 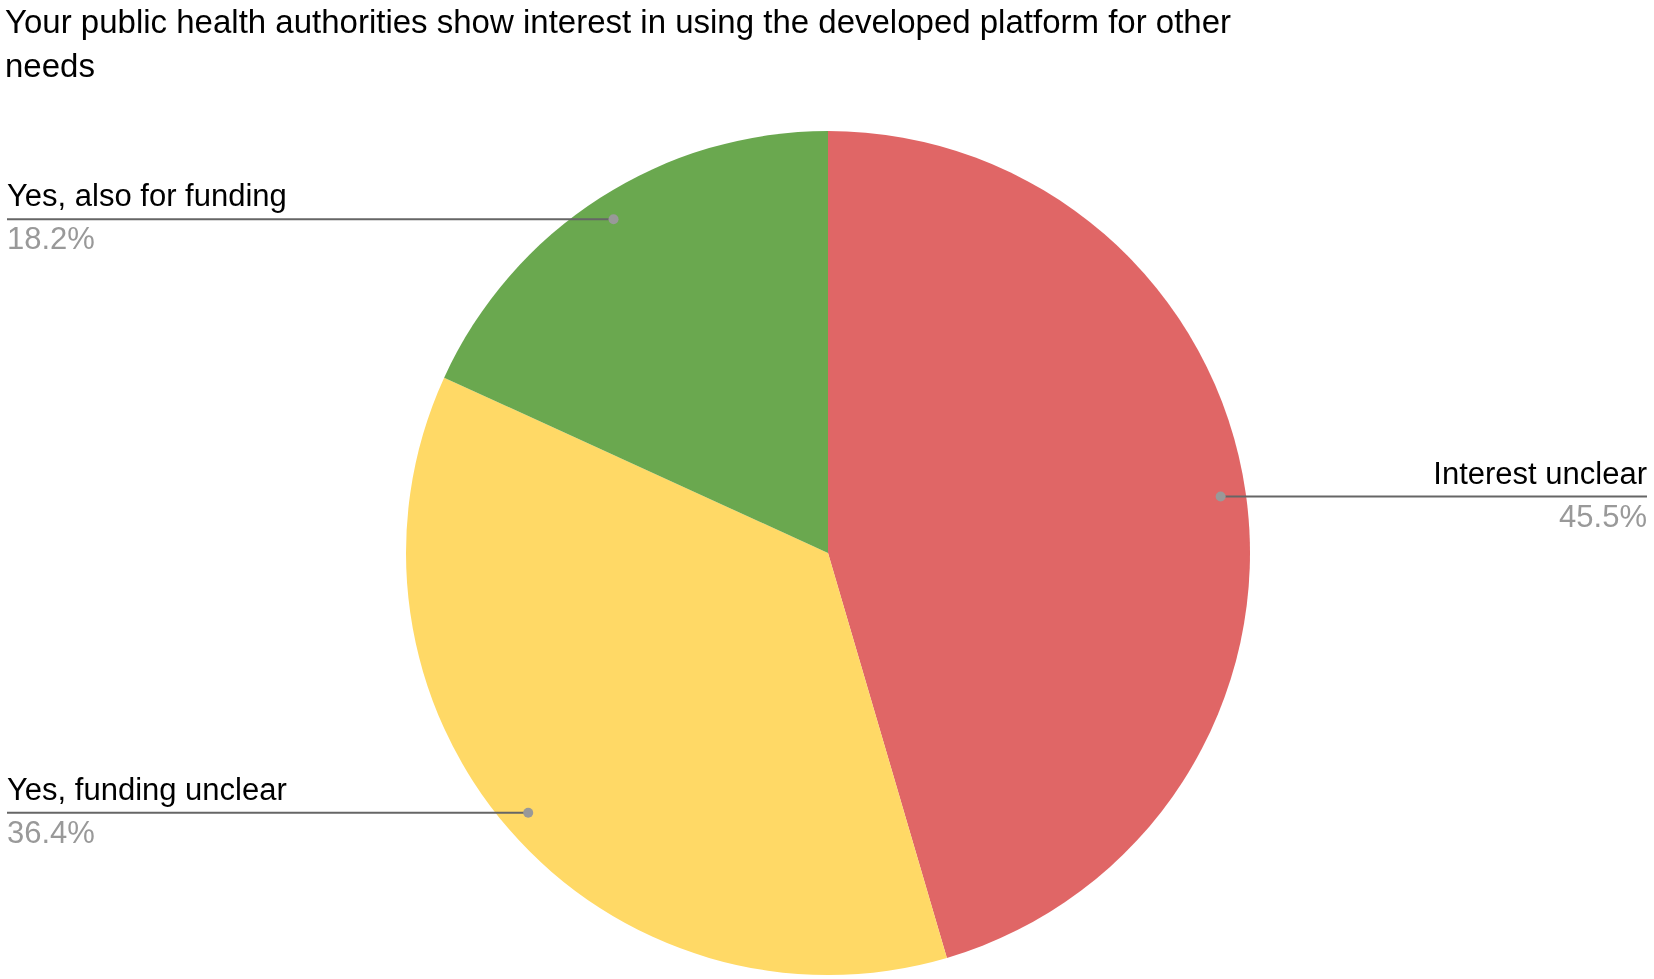 I want to click on slice-label: Yes, funding unclear, so click(x=147, y=789).